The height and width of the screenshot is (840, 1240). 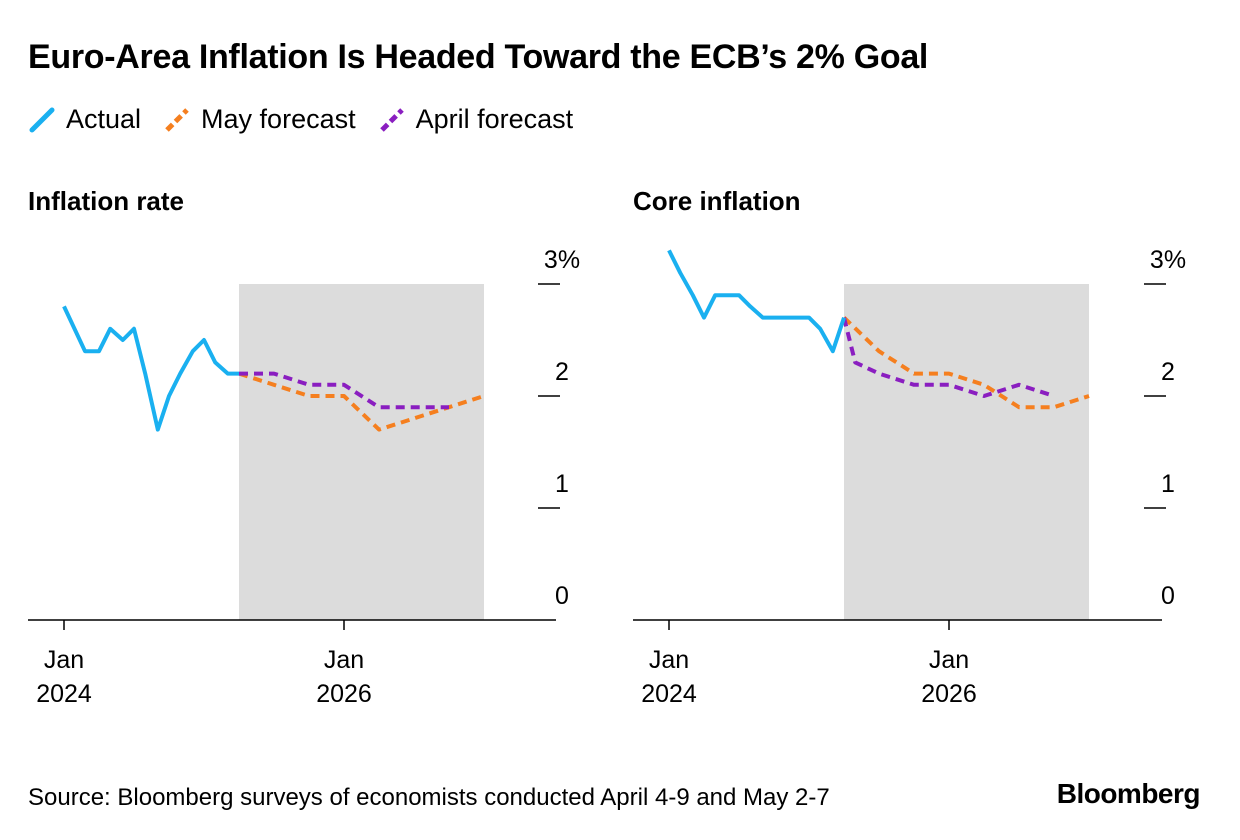 I want to click on legend-label-april-forecast: April forecast, so click(x=494, y=119).